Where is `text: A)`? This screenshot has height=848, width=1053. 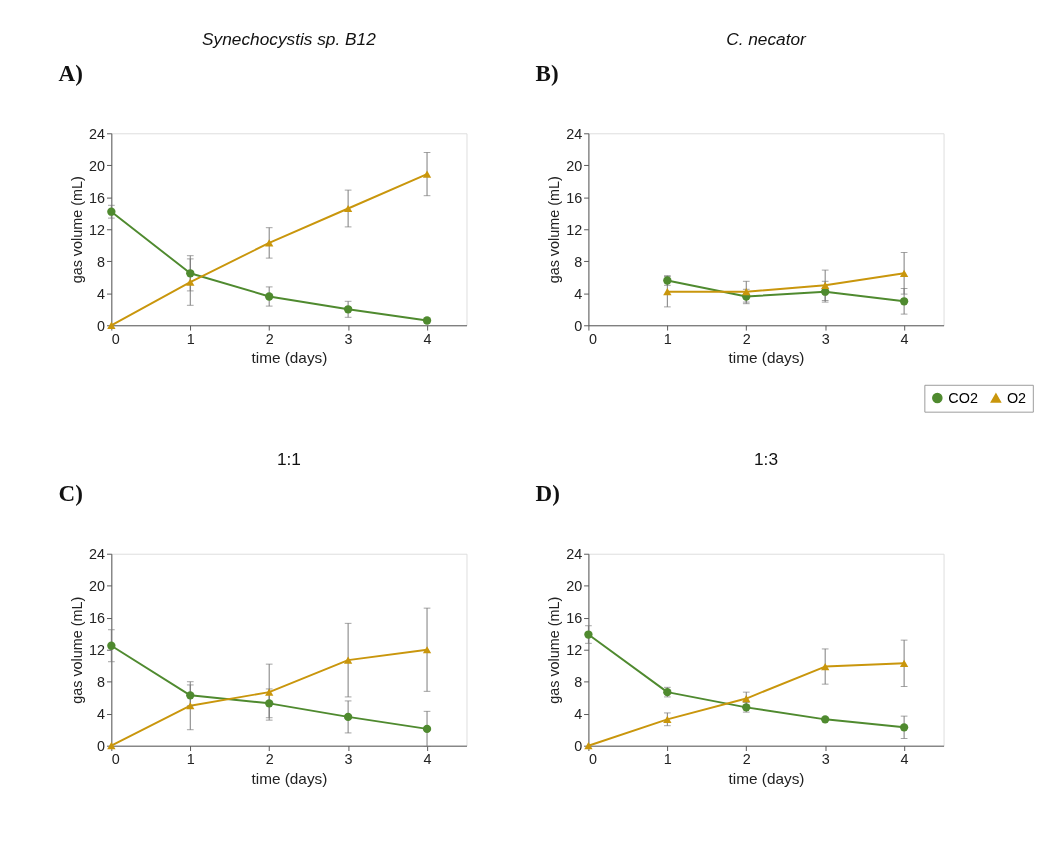 text: A) is located at coordinates (70, 72).